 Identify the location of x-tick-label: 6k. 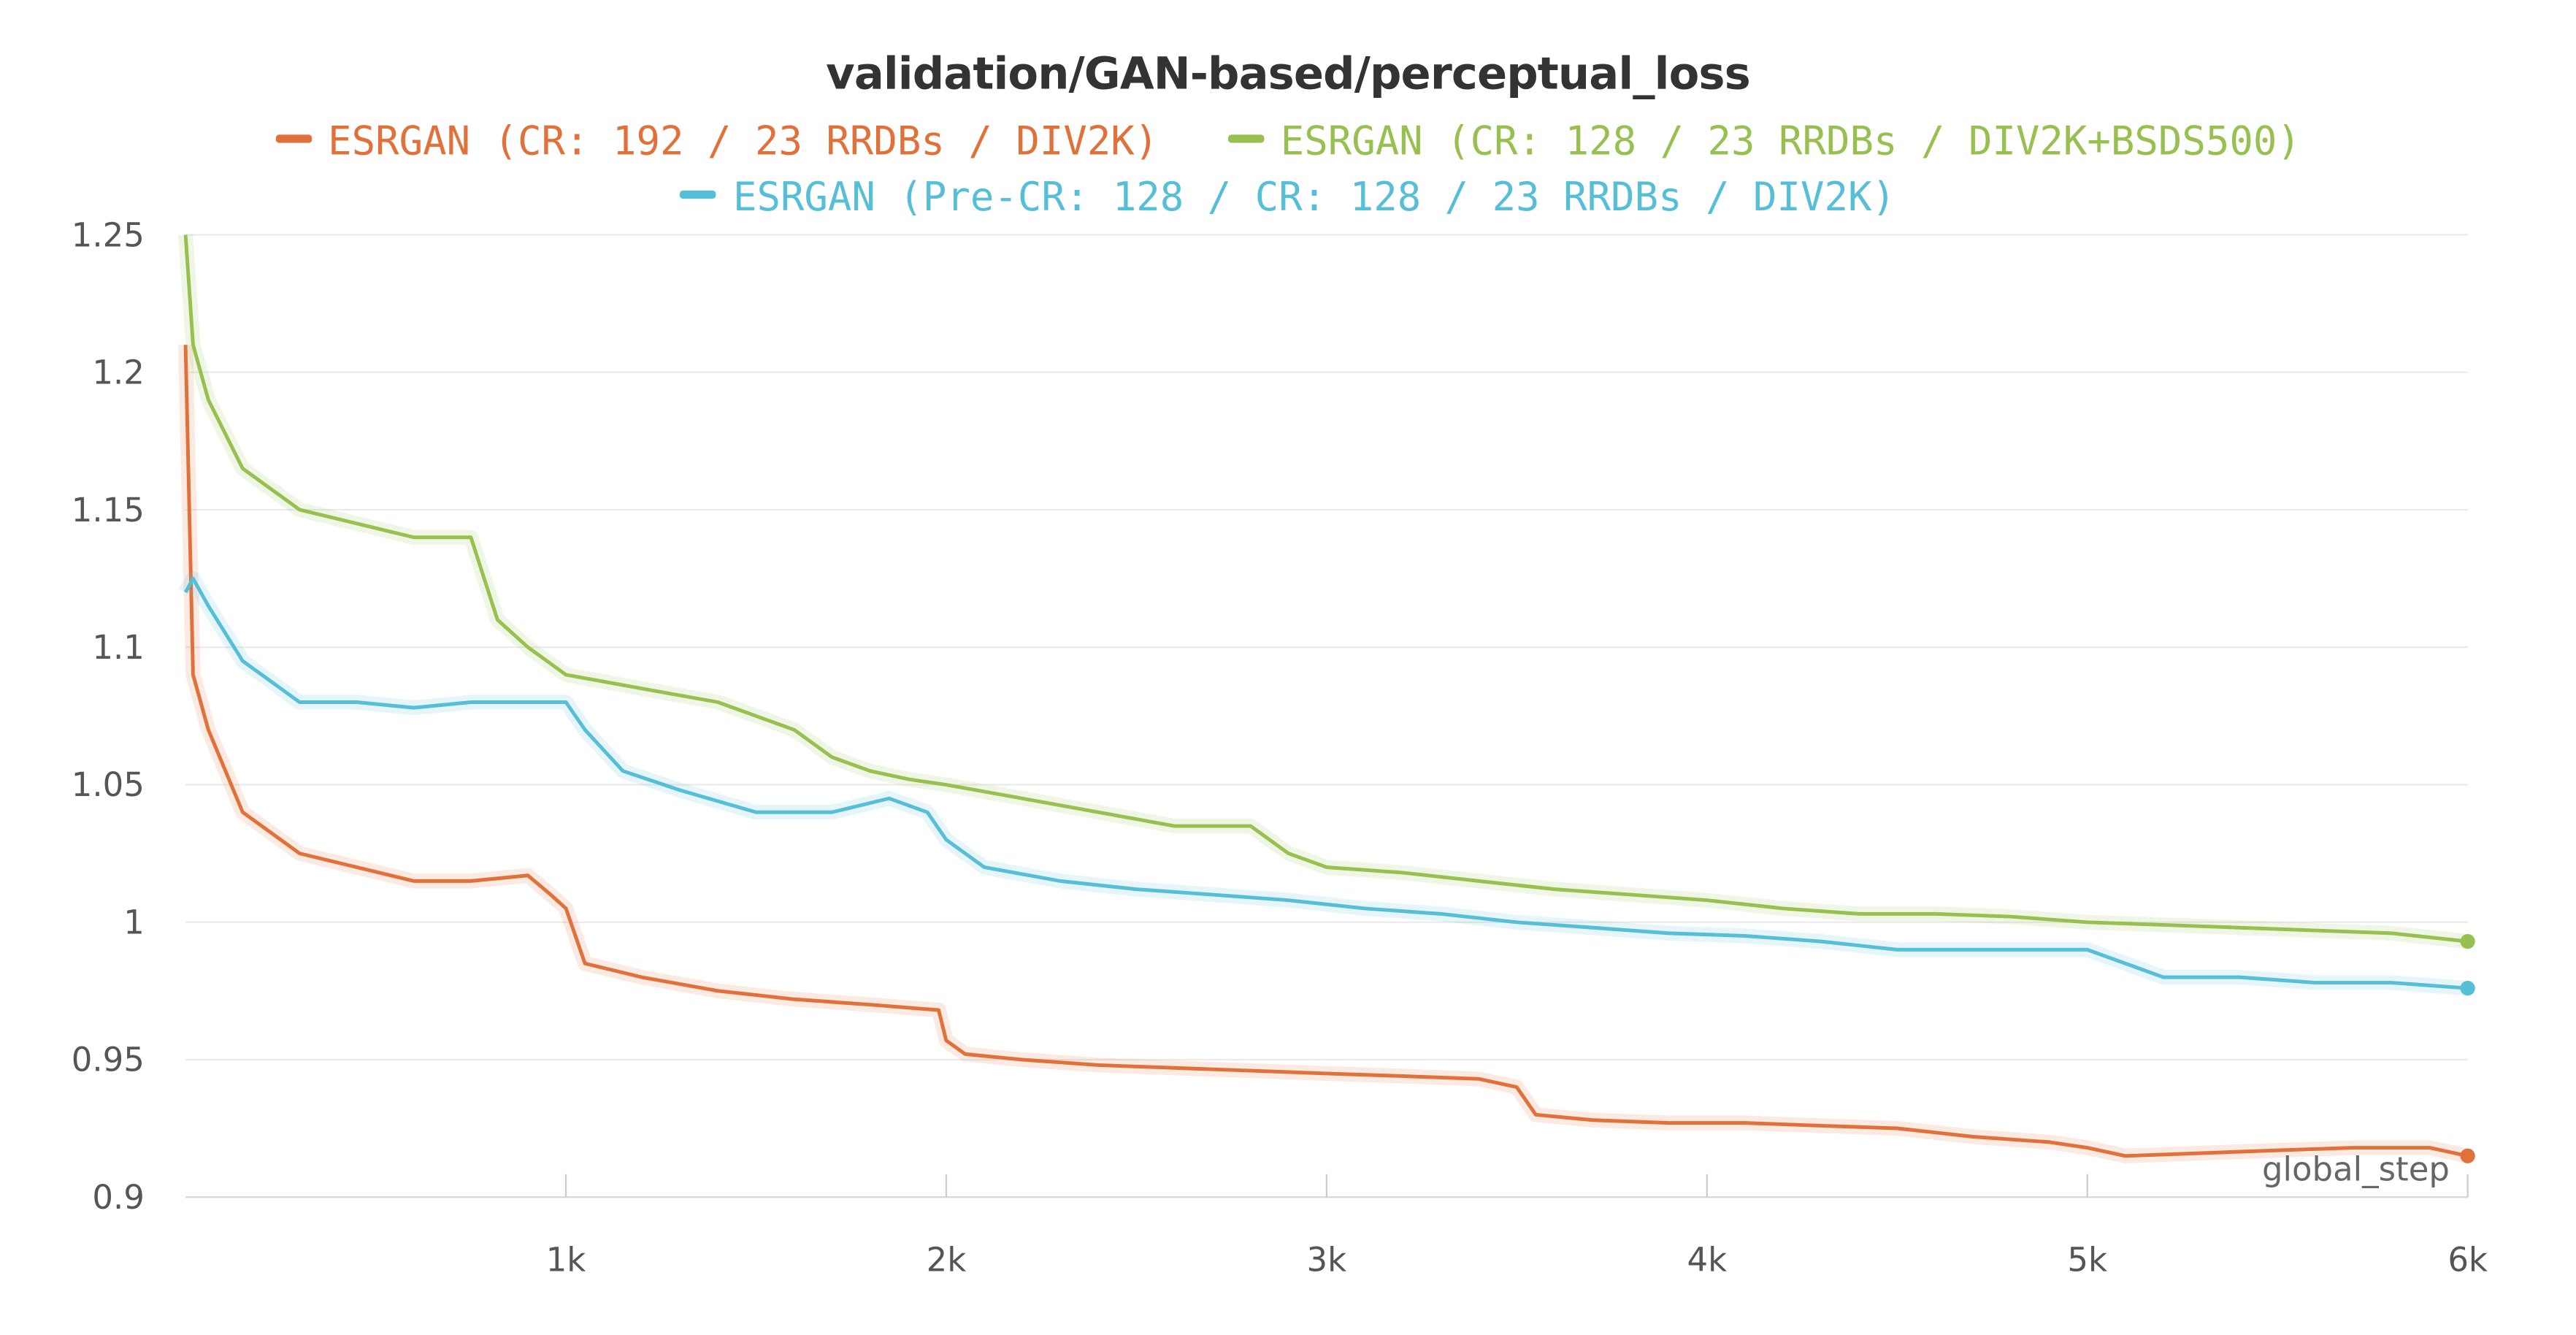
(2467, 1259).